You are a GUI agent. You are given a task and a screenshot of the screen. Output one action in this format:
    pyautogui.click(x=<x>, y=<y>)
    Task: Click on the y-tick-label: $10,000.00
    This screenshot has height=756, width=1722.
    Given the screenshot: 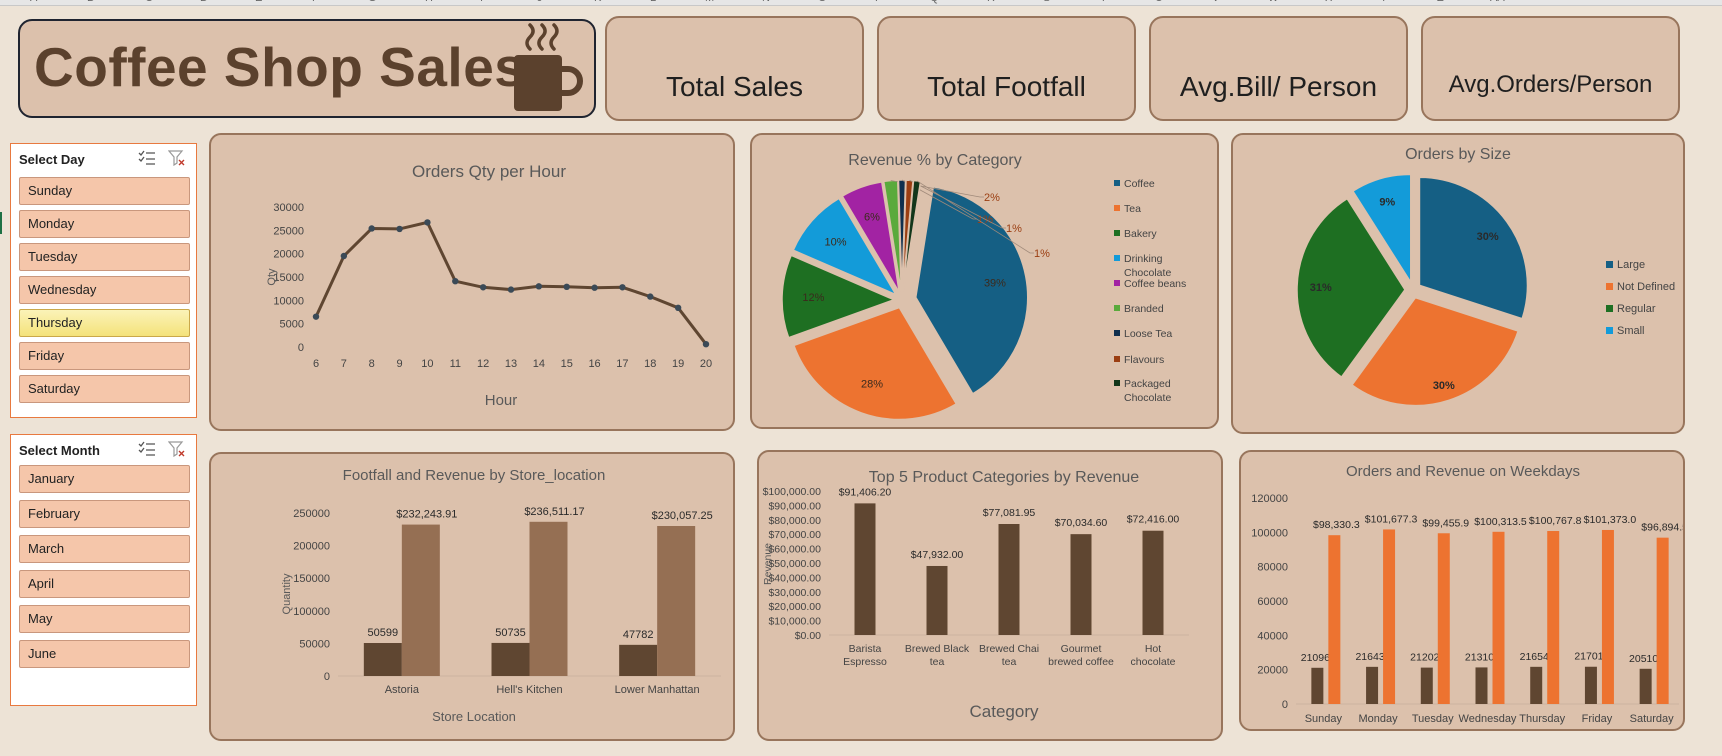 What is the action you would take?
    pyautogui.click(x=794, y=622)
    